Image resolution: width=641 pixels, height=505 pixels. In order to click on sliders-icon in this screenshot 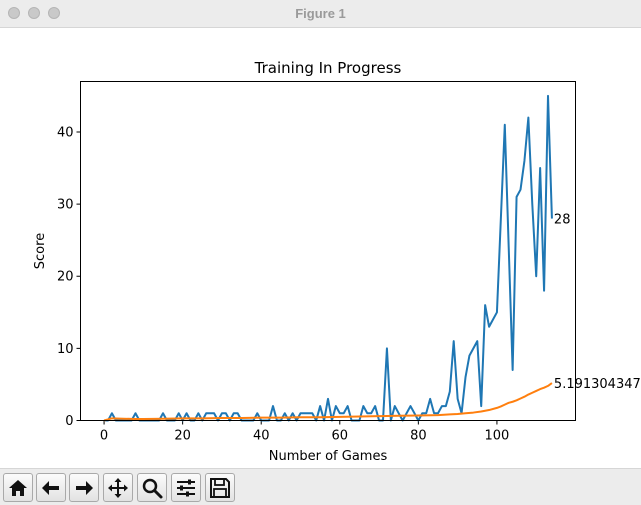, I will do `click(186, 487)`.